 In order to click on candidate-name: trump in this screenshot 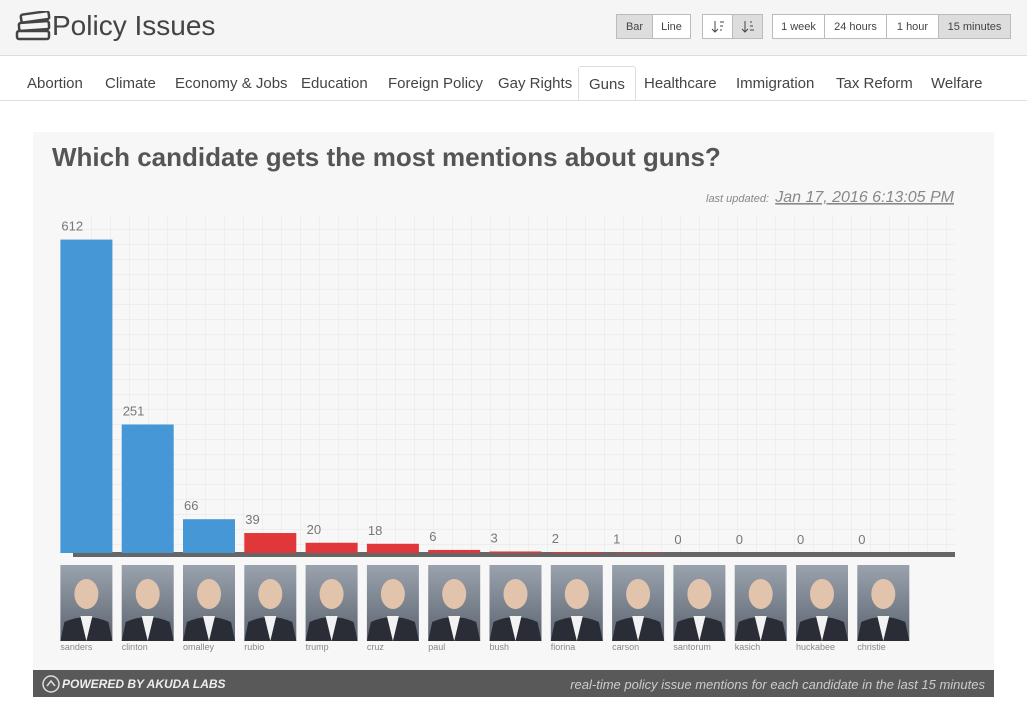, I will do `click(317, 647)`.